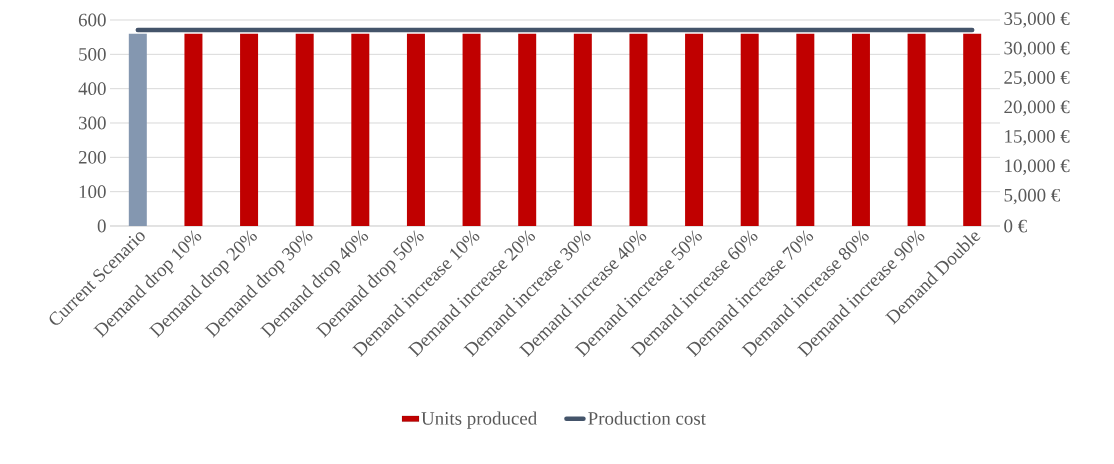  Describe the element at coordinates (647, 418) in the screenshot. I see `legend-label: Production cost` at that location.